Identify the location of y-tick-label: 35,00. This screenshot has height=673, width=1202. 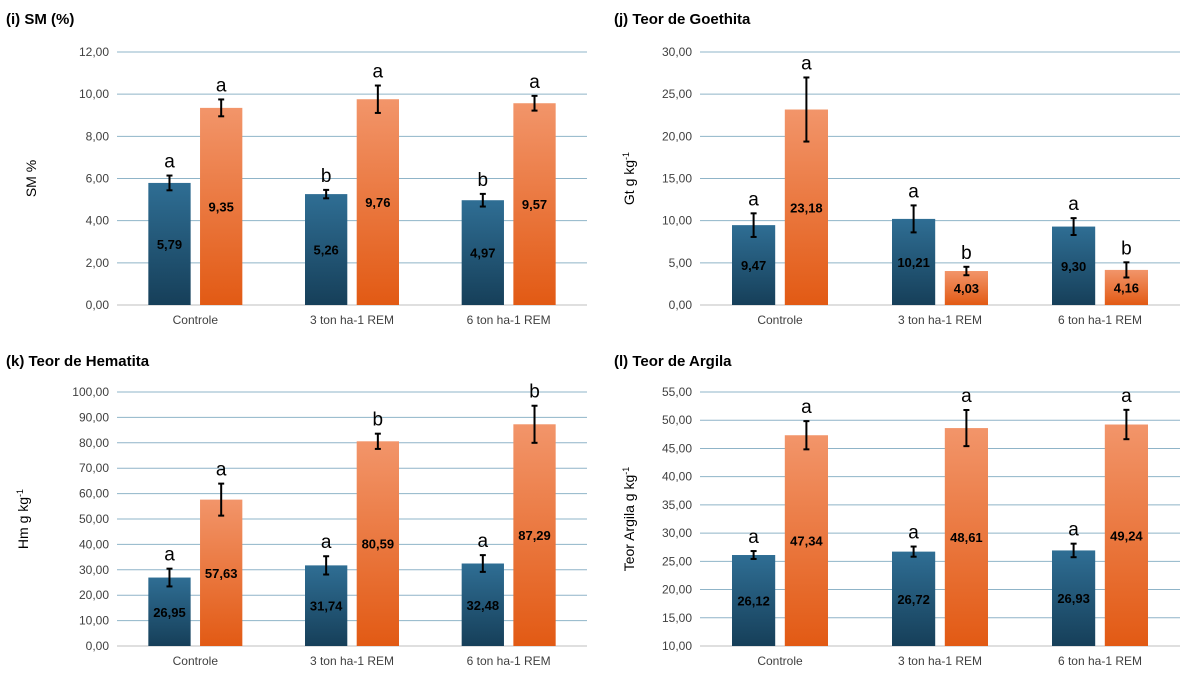
(677, 505).